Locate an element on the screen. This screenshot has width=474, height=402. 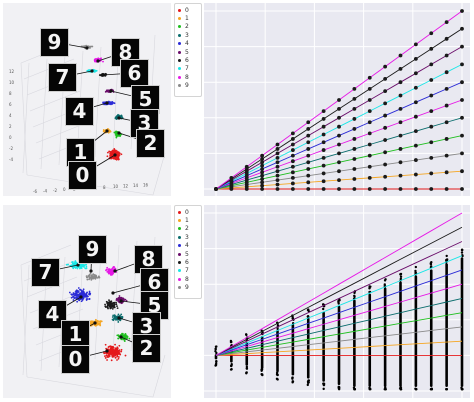
x-tick-label: 16 is located at coordinates (146, 184).